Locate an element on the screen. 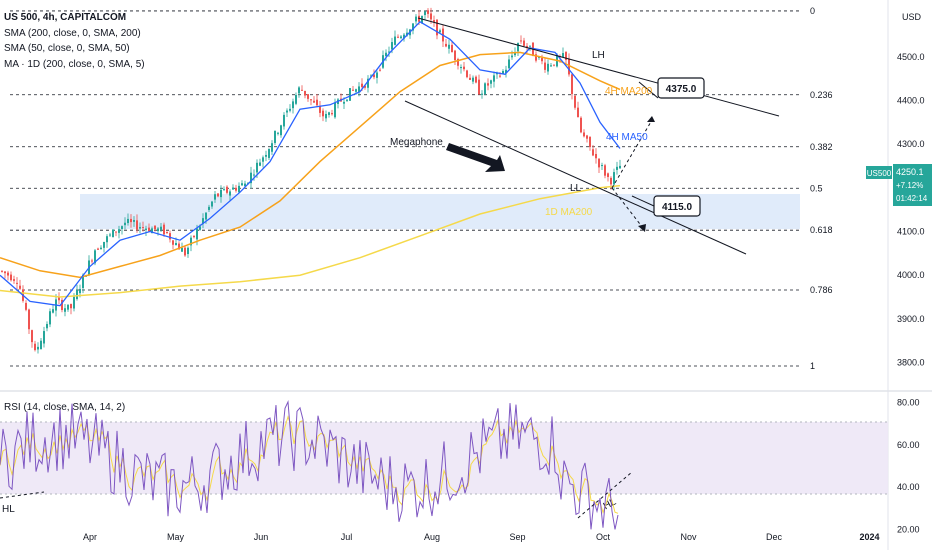 This screenshot has width=932, height=550. rsi-tick-label: 80.00 is located at coordinates (908, 403).